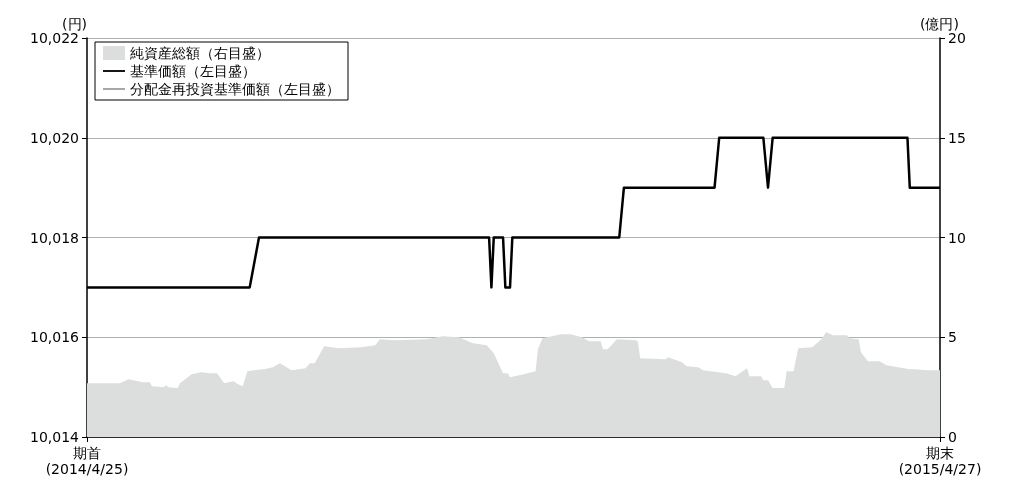 The width and height of the screenshot is (1022, 490). I want to click on legend-label: 分配金再投資基準価額（左目盛）, so click(235, 89).